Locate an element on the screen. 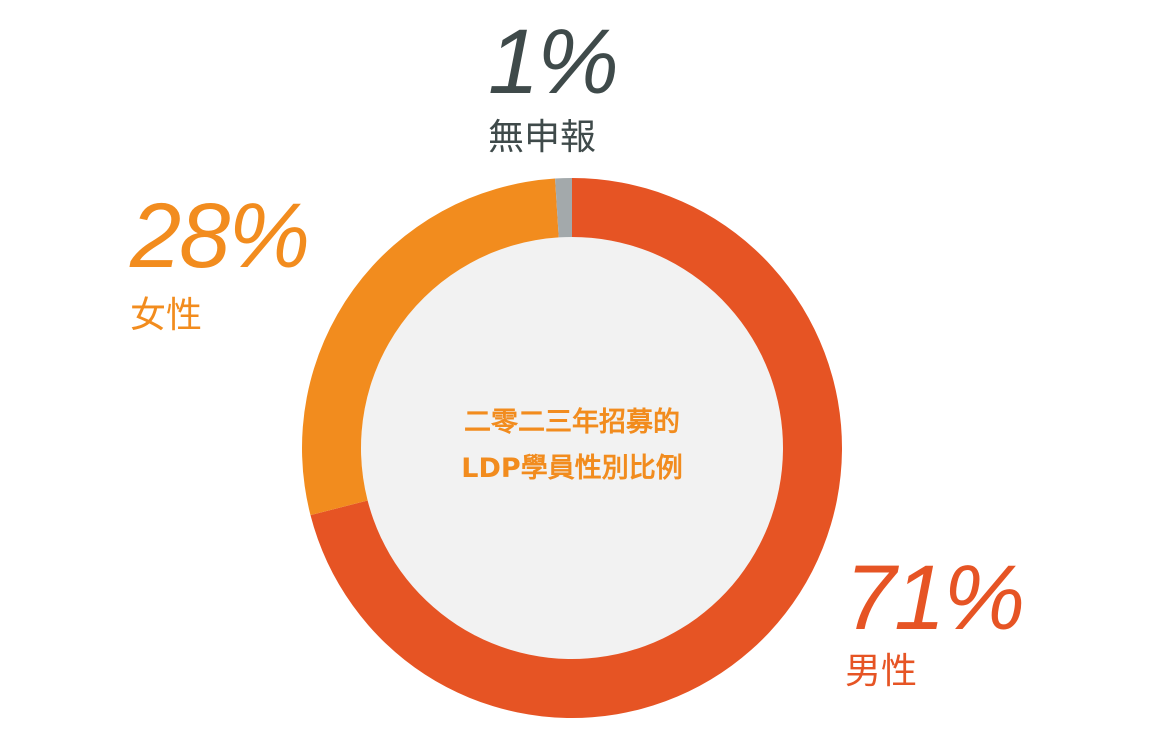 The height and width of the screenshot is (740, 1160). slice-label-category-undeclared: 無申報 is located at coordinates (542, 137).